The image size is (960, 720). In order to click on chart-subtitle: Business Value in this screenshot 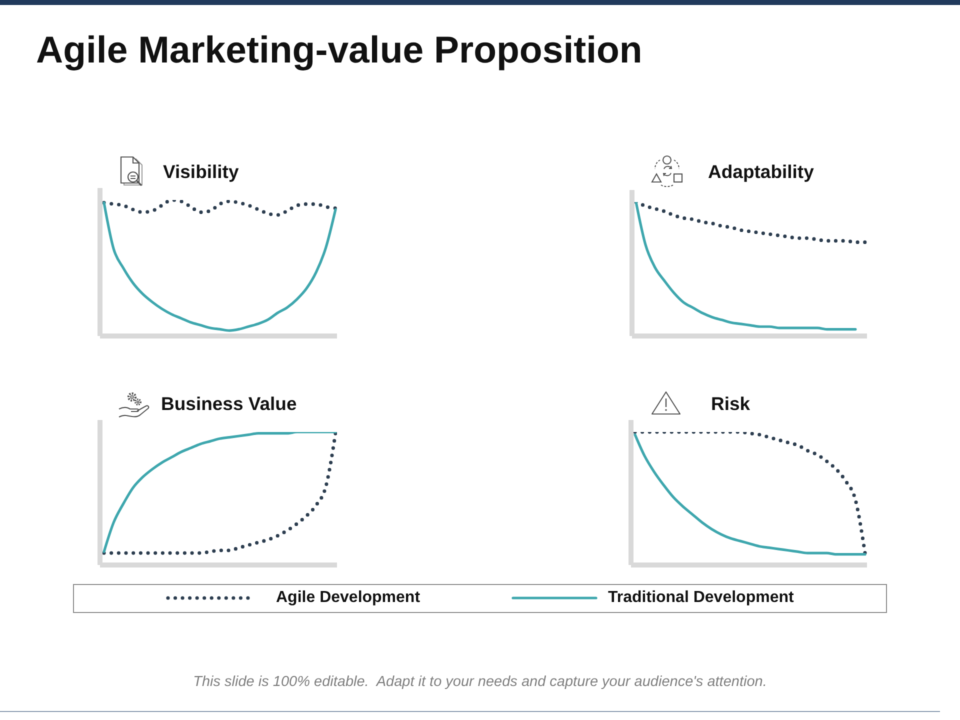, I will do `click(229, 403)`.